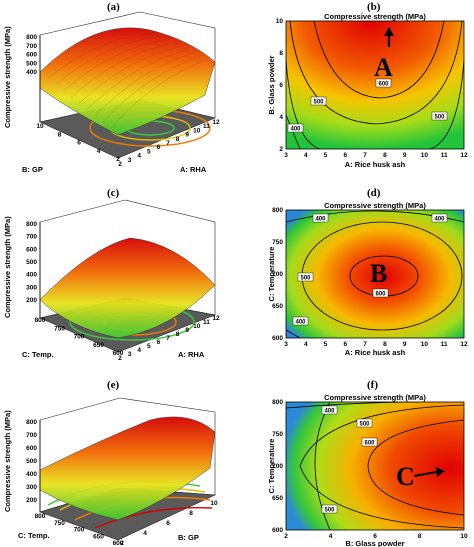  Describe the element at coordinates (32, 169) in the screenshot. I see `y-axis-label: B: GP` at that location.